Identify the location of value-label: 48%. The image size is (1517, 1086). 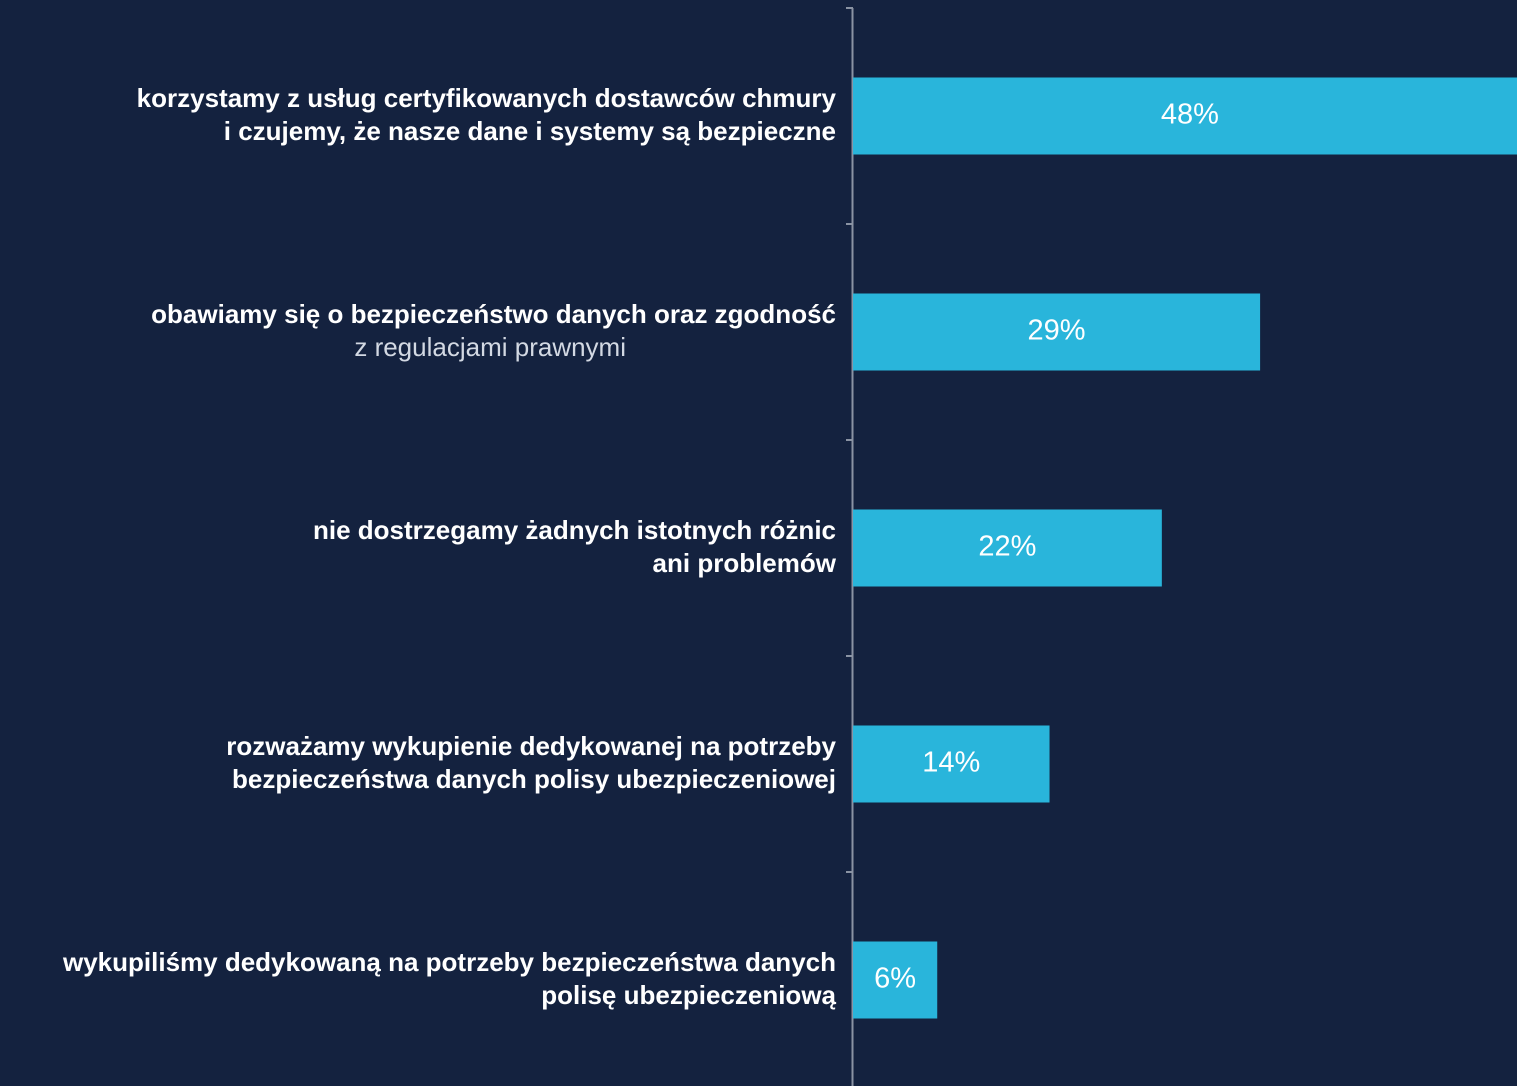
(1190, 115).